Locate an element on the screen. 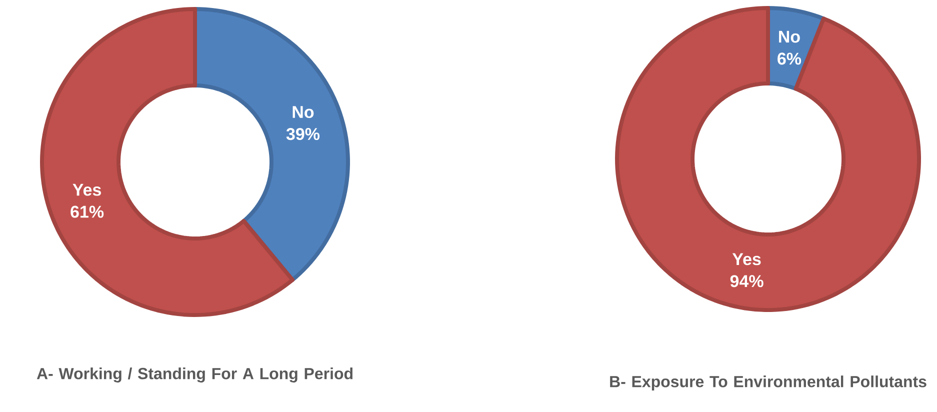 The image size is (937, 412). data-label: 94% is located at coordinates (747, 281).